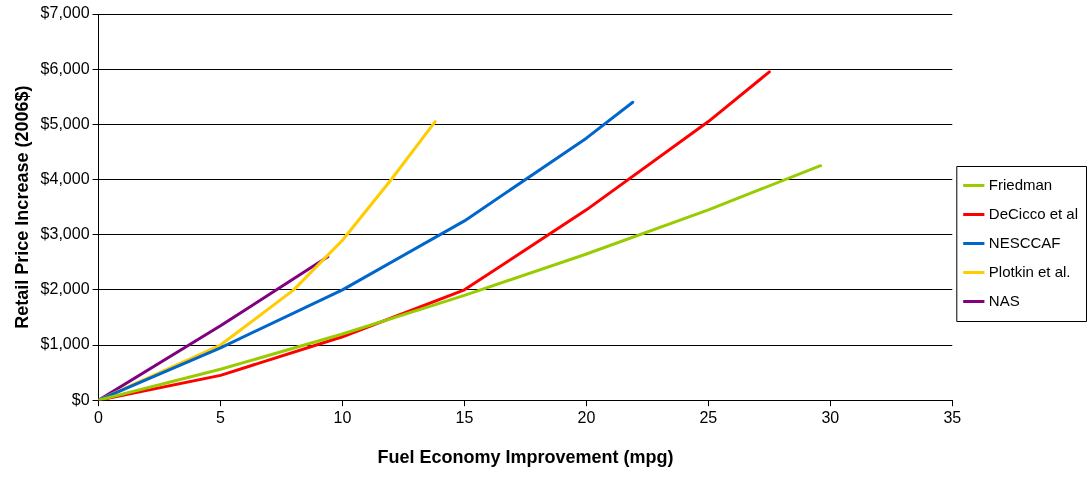 The width and height of the screenshot is (1088, 479). Describe the element at coordinates (586, 418) in the screenshot. I see `x-tick-label: 20` at that location.